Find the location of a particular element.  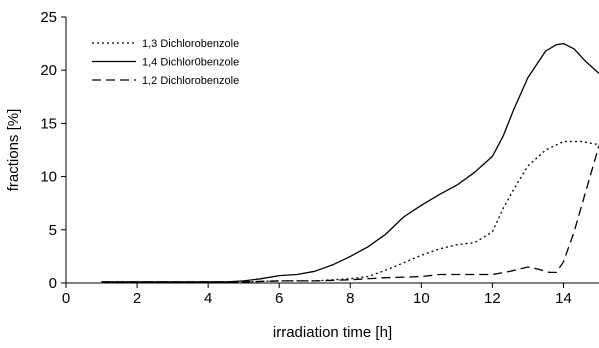

y-tick-label: 20 is located at coordinates (48, 70).